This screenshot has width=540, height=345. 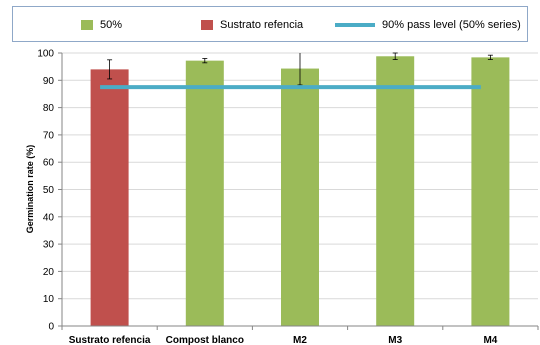 What do you see at coordinates (451, 25) in the screenshot?
I see `legend-label-pass-level: 90% pass level (50% series)` at bounding box center [451, 25].